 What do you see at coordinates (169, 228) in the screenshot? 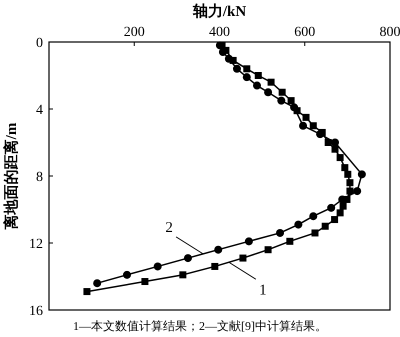
I see `series-label: 2` at bounding box center [169, 228].